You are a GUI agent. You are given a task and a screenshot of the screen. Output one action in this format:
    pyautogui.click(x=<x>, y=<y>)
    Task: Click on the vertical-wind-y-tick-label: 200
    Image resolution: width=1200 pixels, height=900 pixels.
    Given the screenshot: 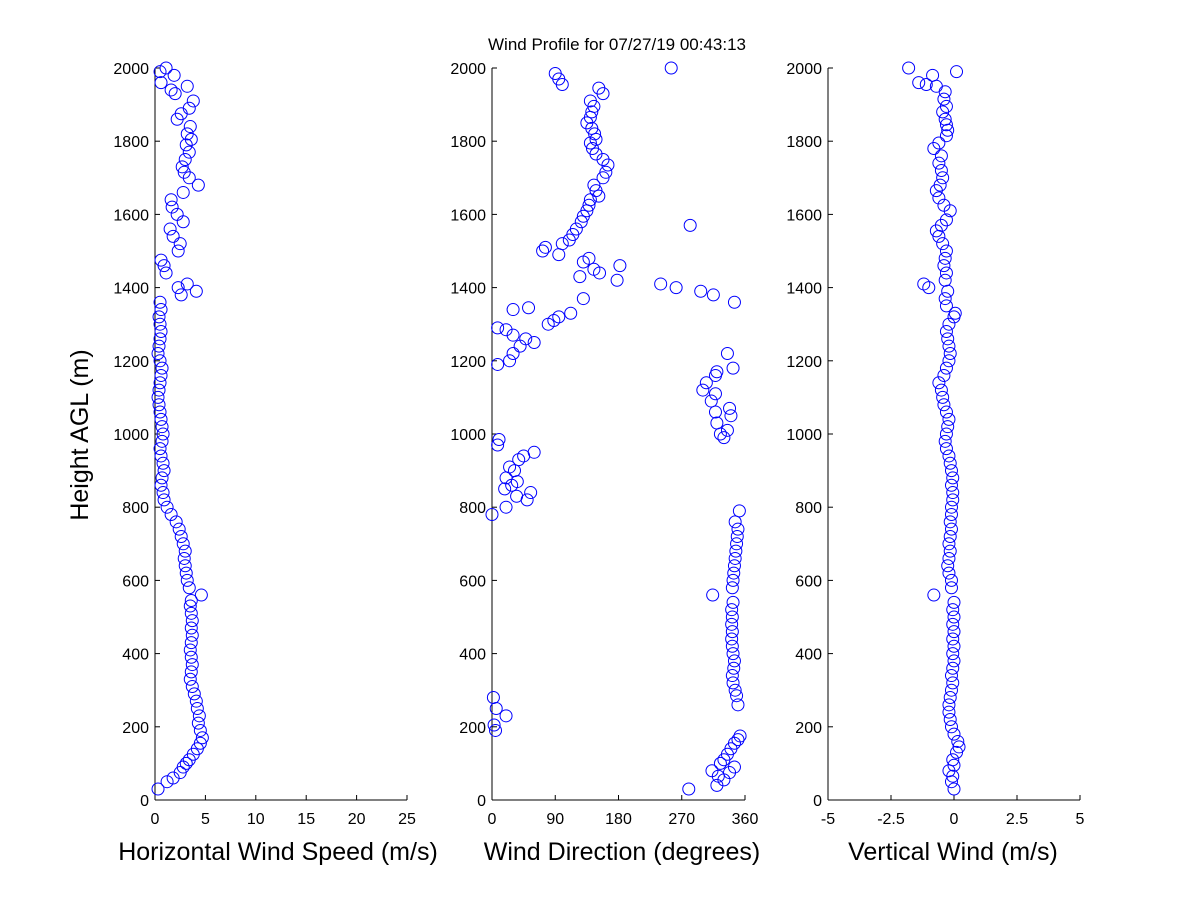 What is the action you would take?
    pyautogui.click(x=808, y=728)
    